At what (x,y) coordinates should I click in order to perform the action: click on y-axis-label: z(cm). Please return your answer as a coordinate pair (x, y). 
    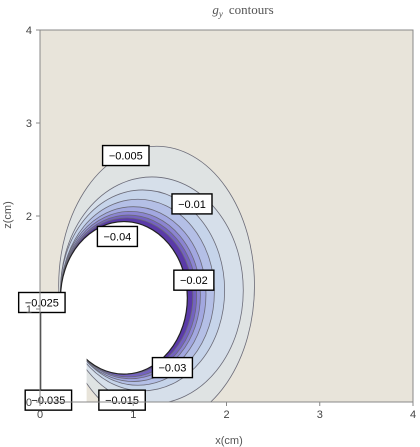
    Looking at the image, I should click on (8, 215).